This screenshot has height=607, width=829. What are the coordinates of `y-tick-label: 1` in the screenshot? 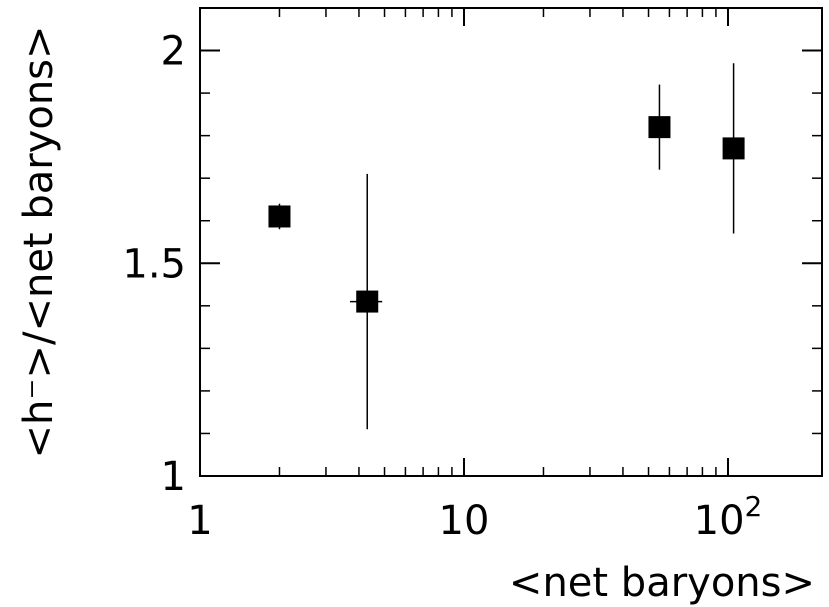 It's located at (173, 477).